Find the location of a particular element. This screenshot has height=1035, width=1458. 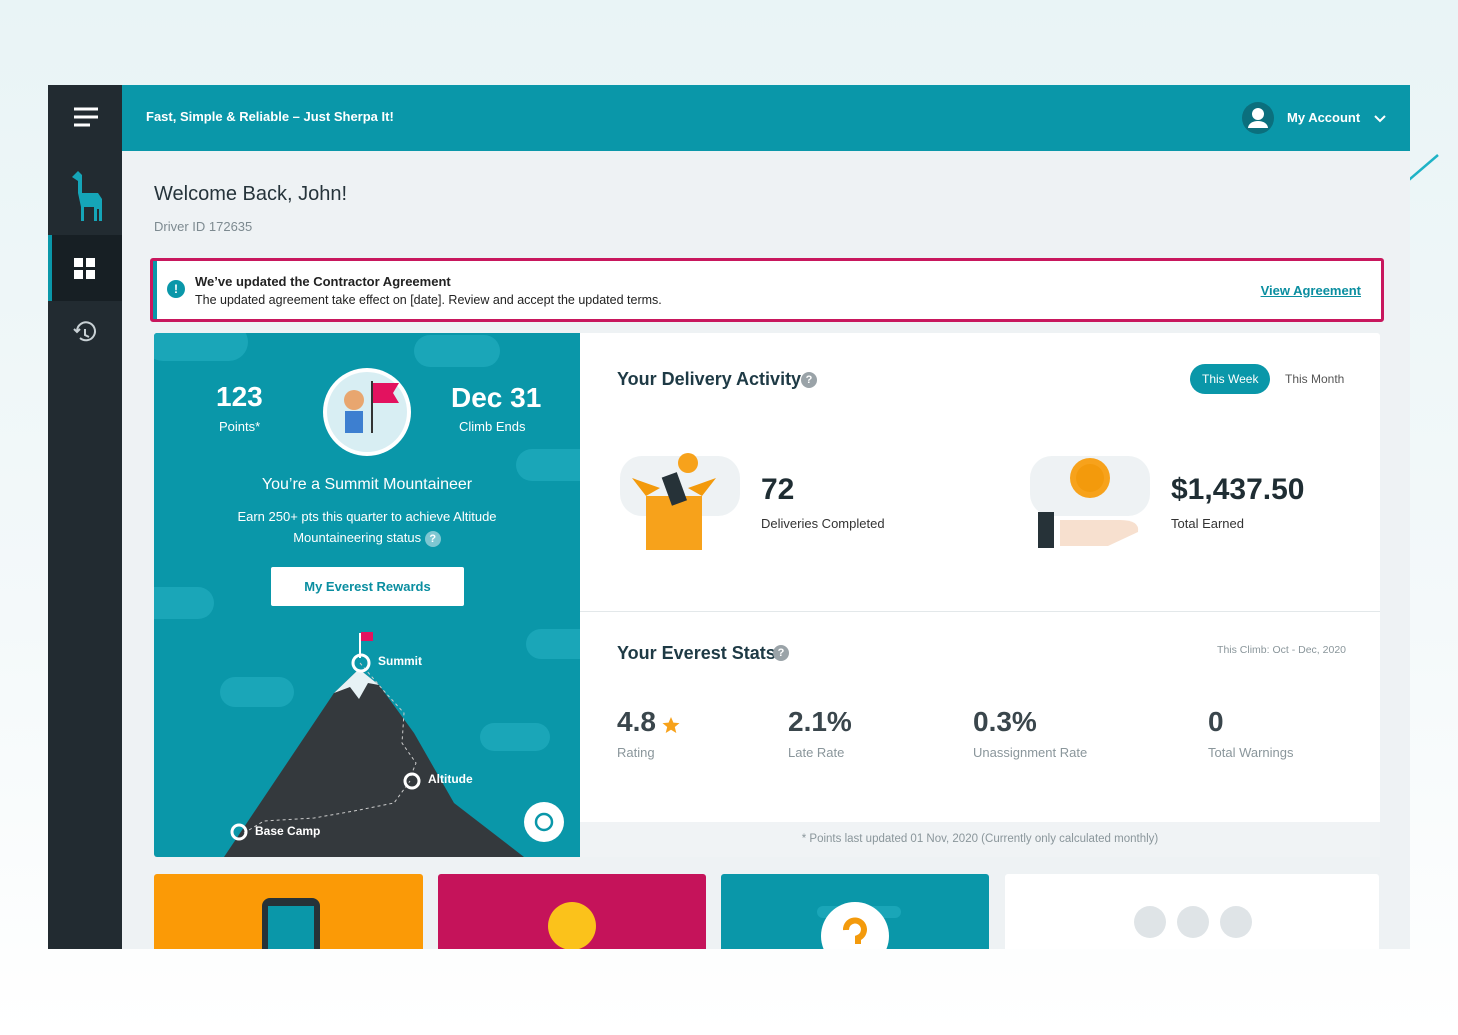

nav-active-bg is located at coordinates (85, 268).